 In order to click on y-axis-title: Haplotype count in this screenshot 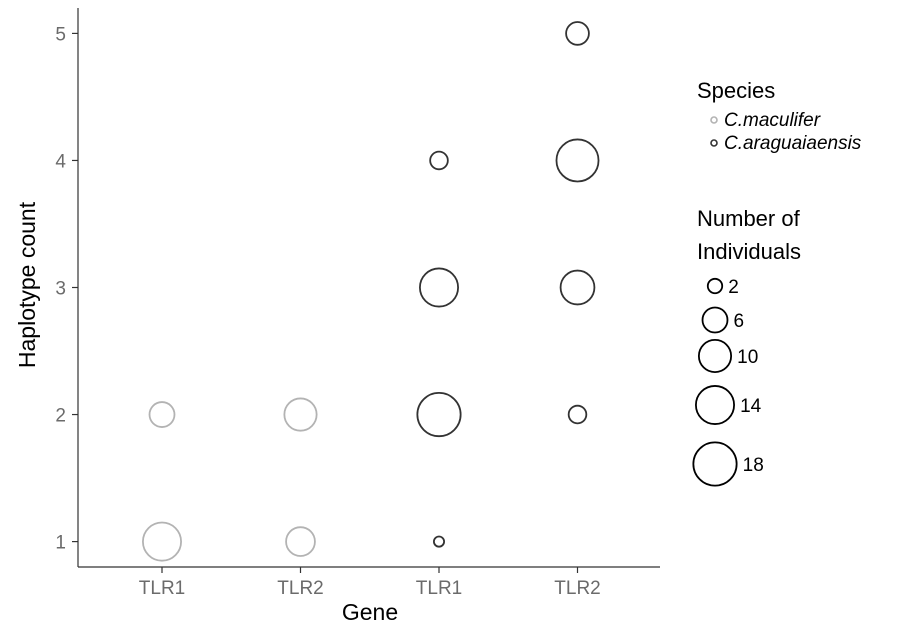, I will do `click(27, 284)`.